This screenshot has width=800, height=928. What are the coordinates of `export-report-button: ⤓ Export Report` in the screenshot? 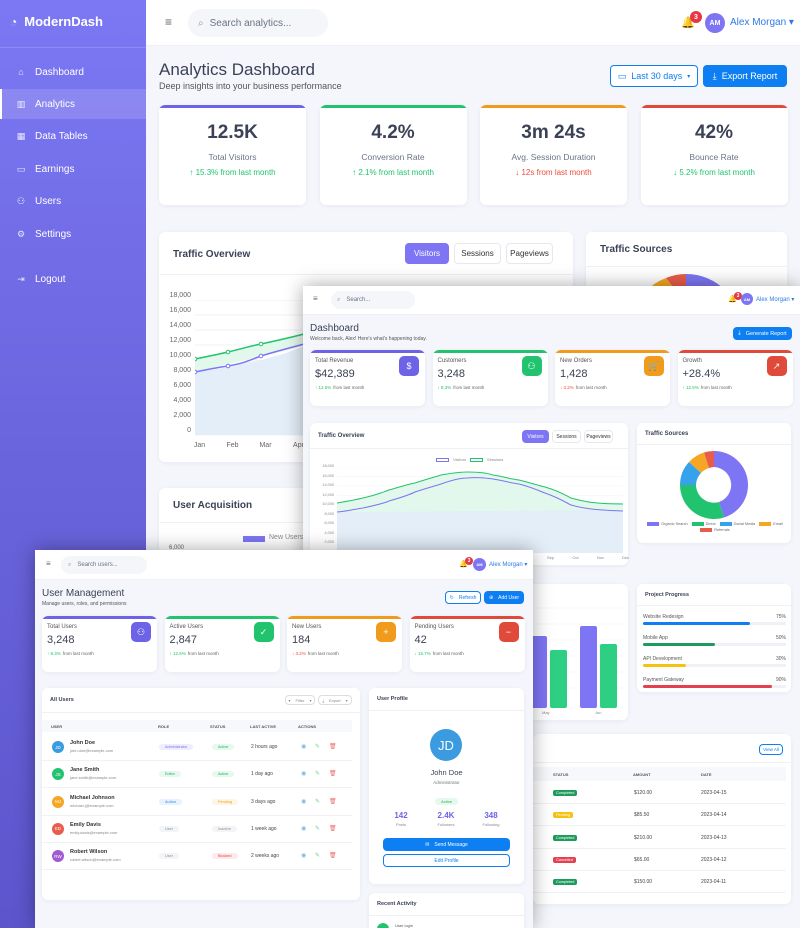 It's located at (745, 76).